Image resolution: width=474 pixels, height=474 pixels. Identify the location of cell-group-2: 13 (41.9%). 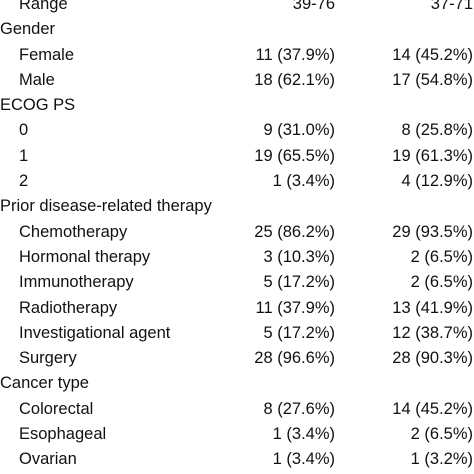
(432, 307).